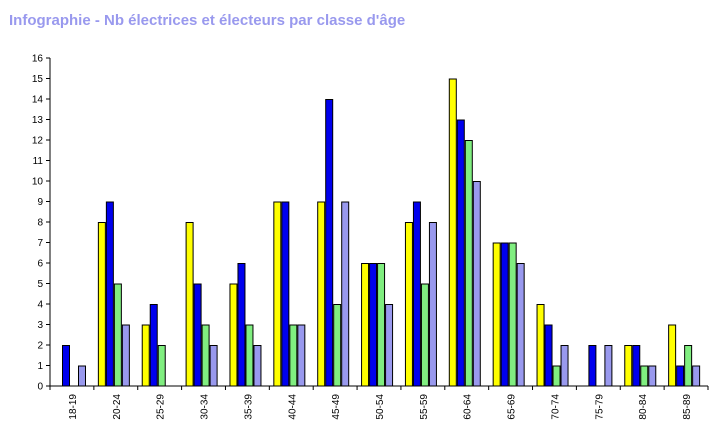 This screenshot has width=728, height=429. Describe the element at coordinates (40, 325) in the screenshot. I see `y-tick-label: 3` at that location.